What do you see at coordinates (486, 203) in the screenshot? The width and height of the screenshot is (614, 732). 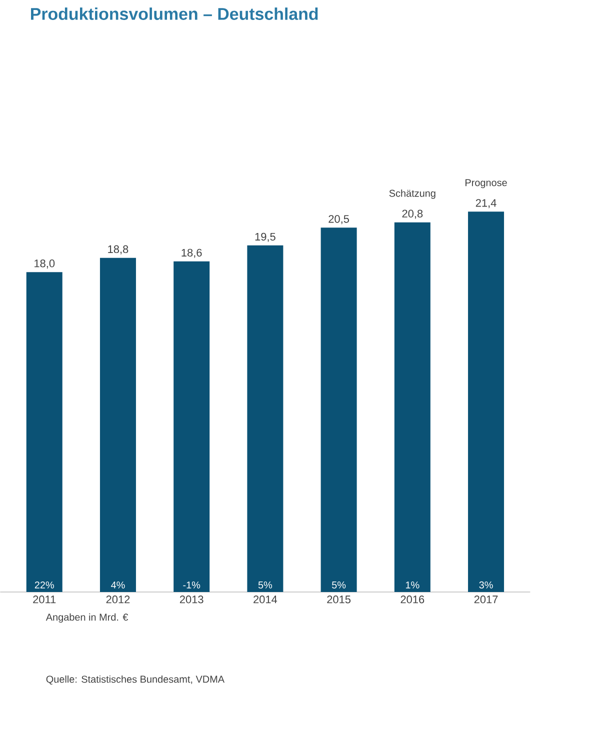 I see `data-label: 21,4` at bounding box center [486, 203].